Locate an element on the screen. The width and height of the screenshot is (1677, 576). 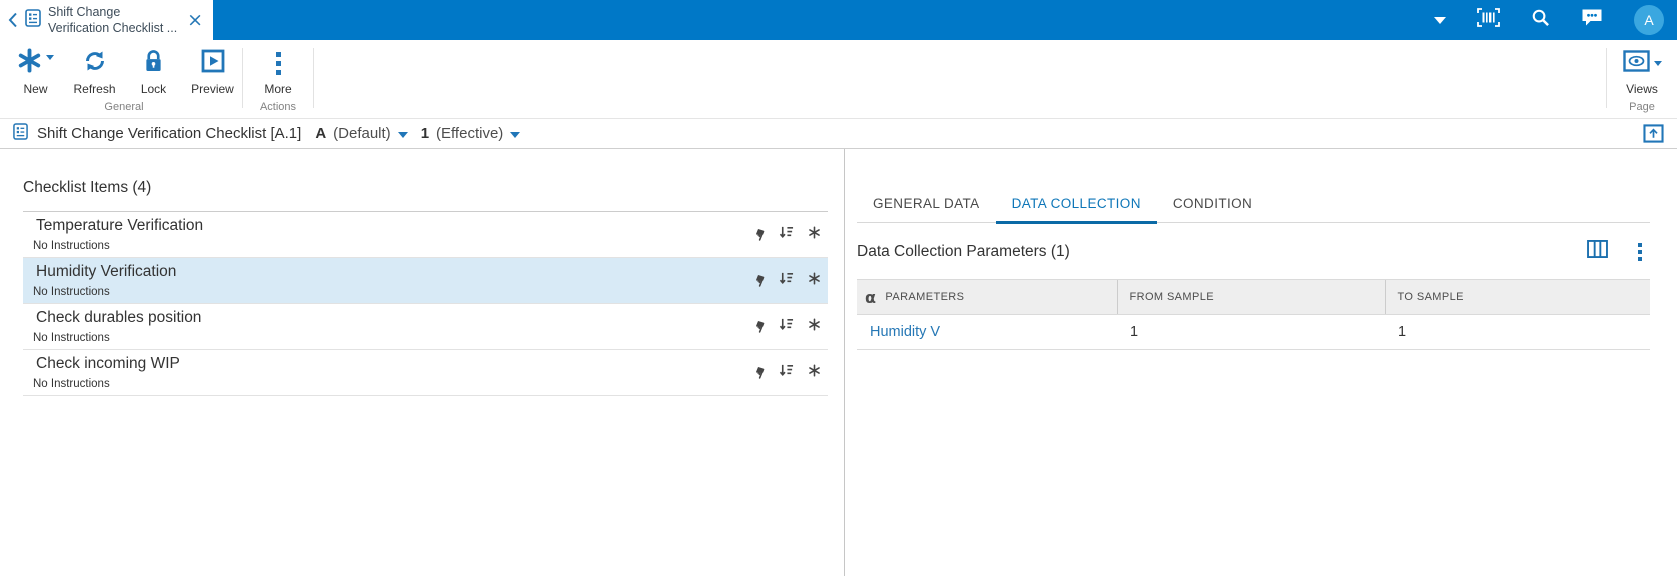
from-sample-value: 1 is located at coordinates (1251, 332).